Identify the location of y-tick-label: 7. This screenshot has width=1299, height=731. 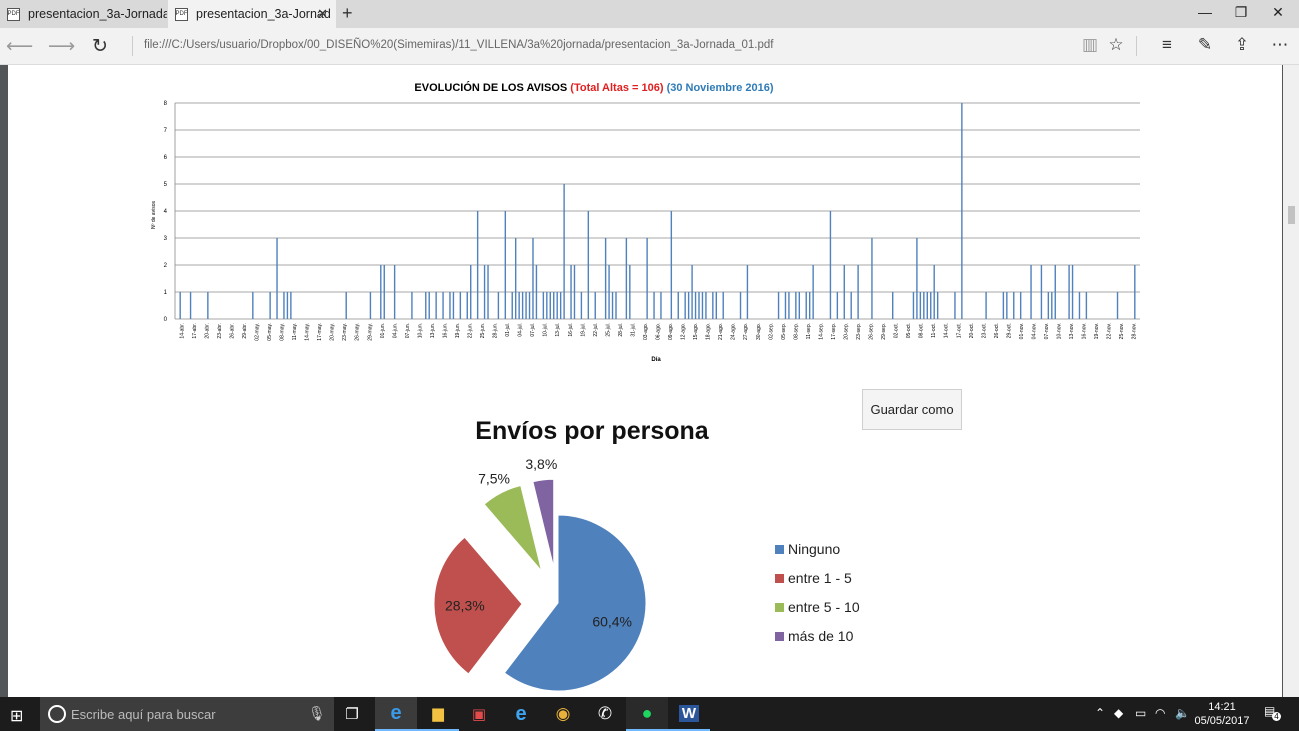
(166, 131).